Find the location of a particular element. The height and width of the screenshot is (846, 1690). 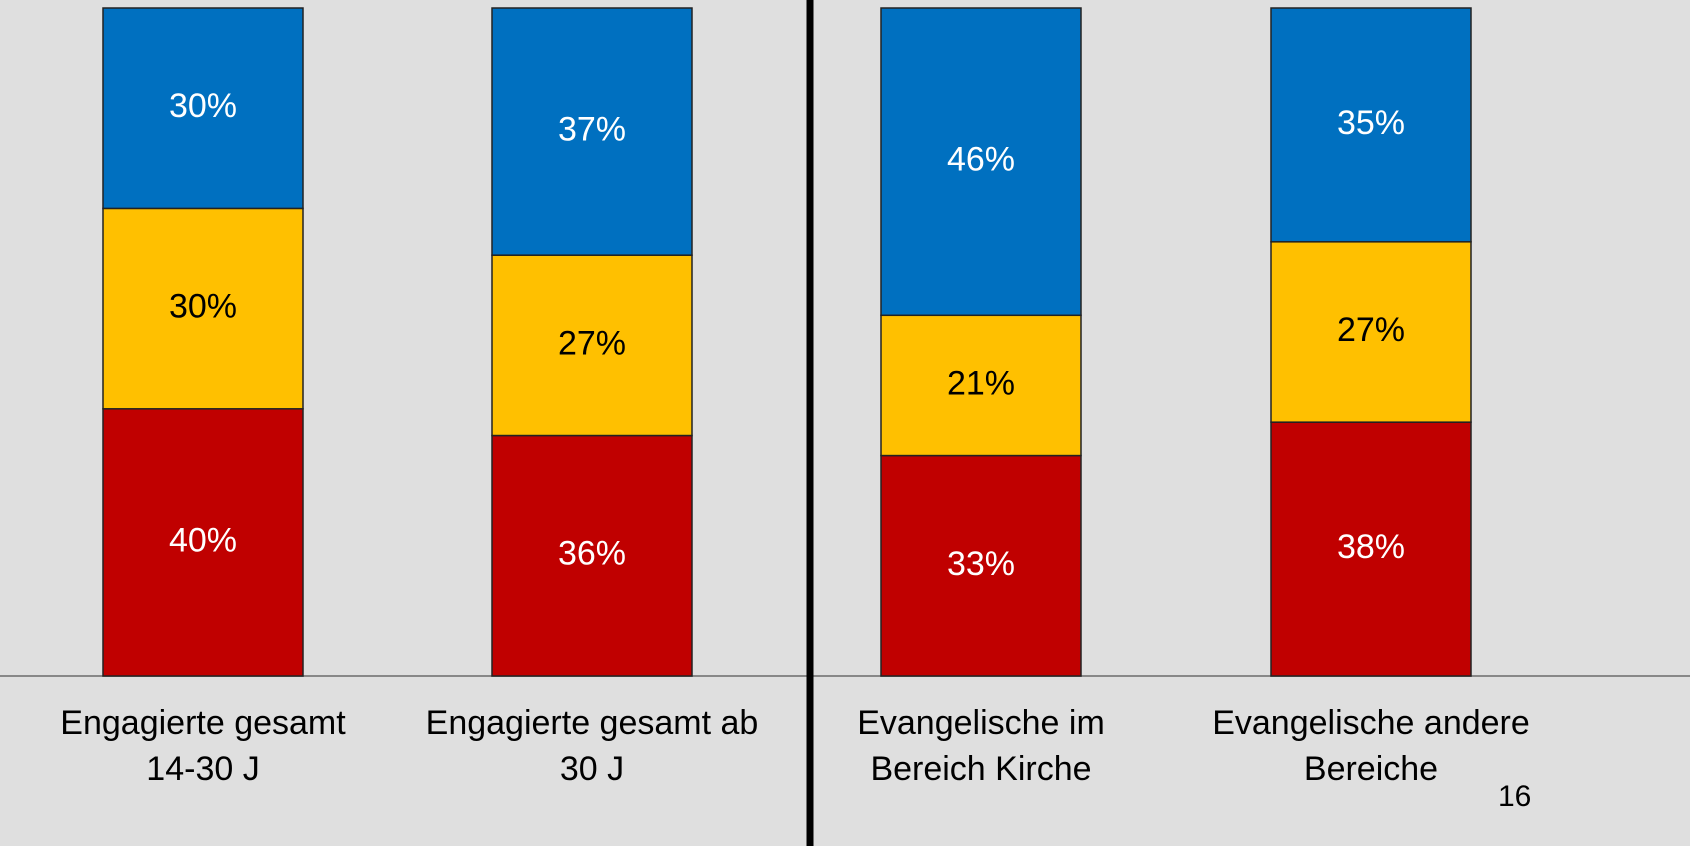

value-label: 40% is located at coordinates (203, 540).